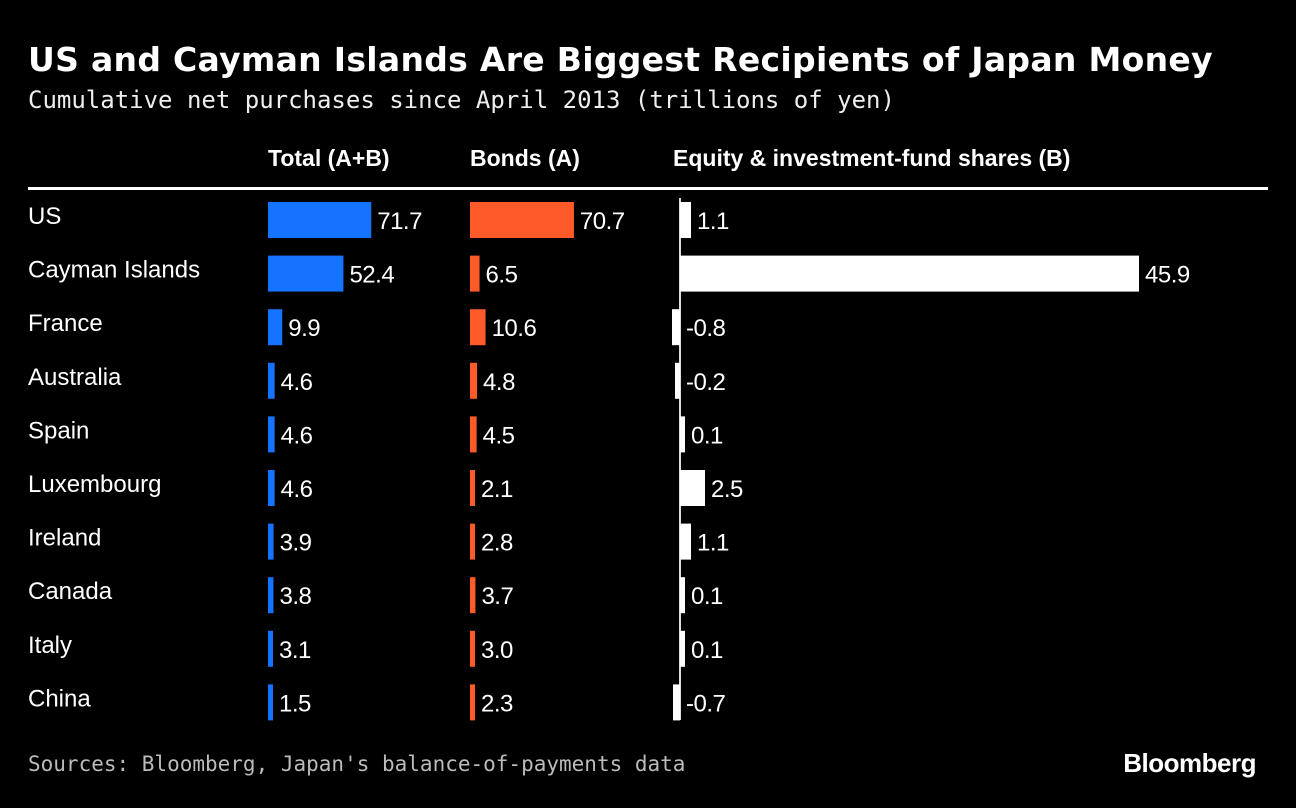  I want to click on data-label: 3.0, so click(497, 650).